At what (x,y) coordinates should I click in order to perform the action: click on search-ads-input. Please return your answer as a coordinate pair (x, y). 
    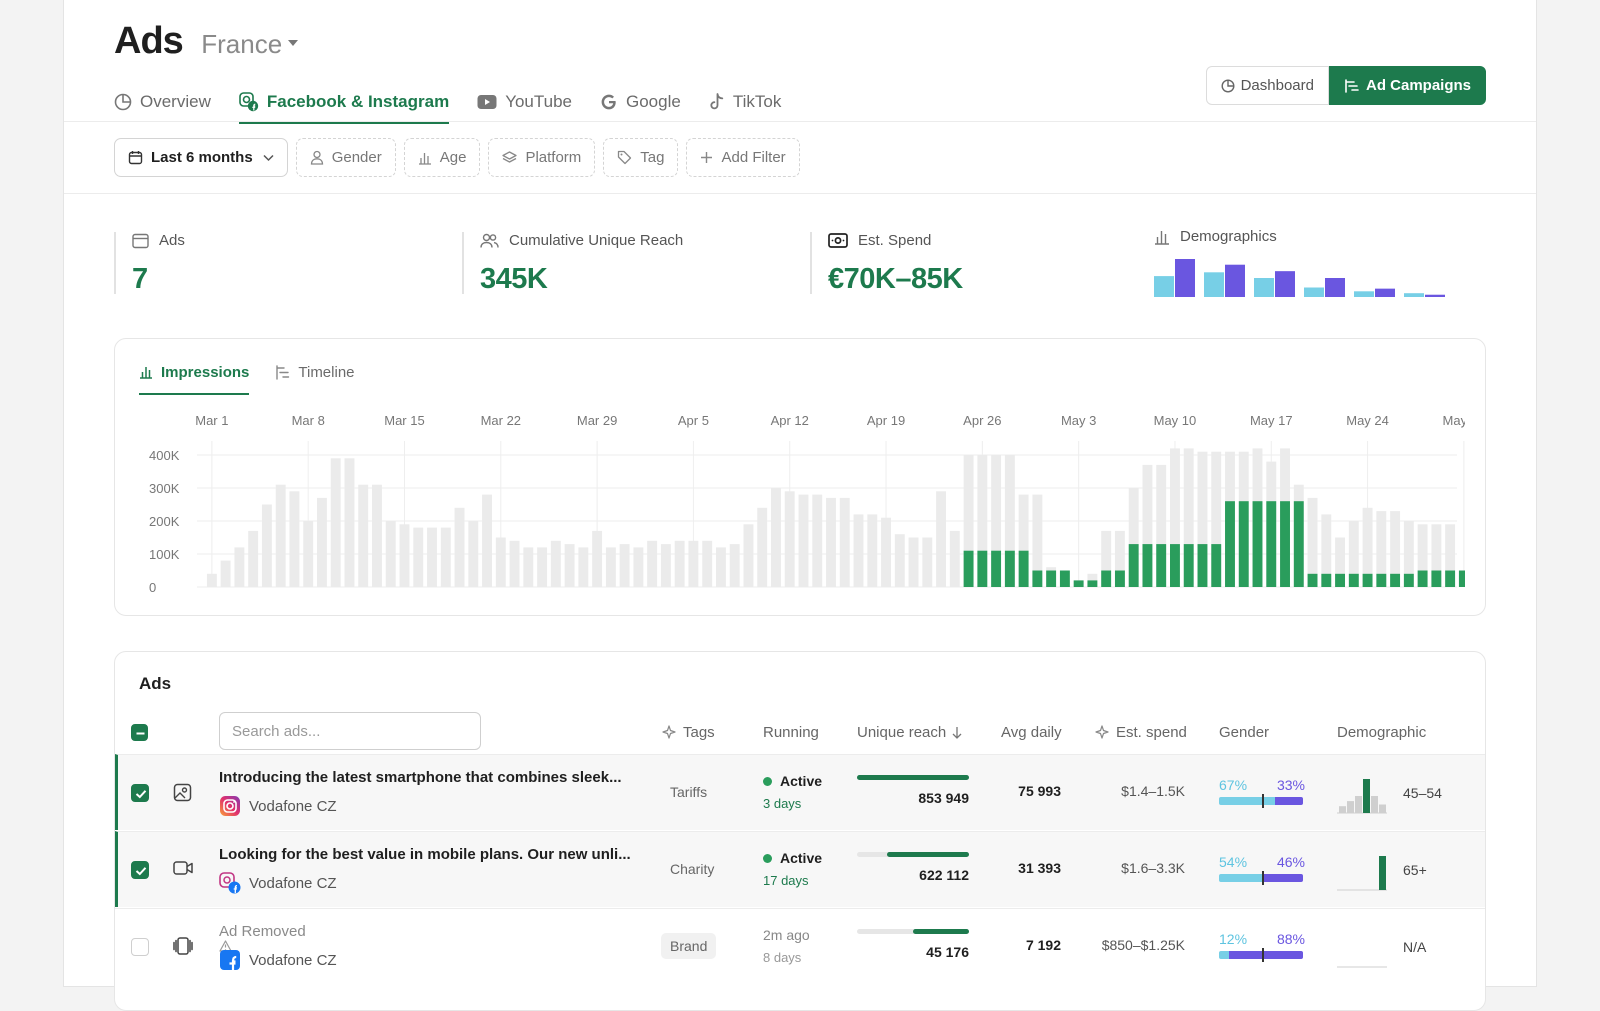
    Looking at the image, I should click on (350, 731).